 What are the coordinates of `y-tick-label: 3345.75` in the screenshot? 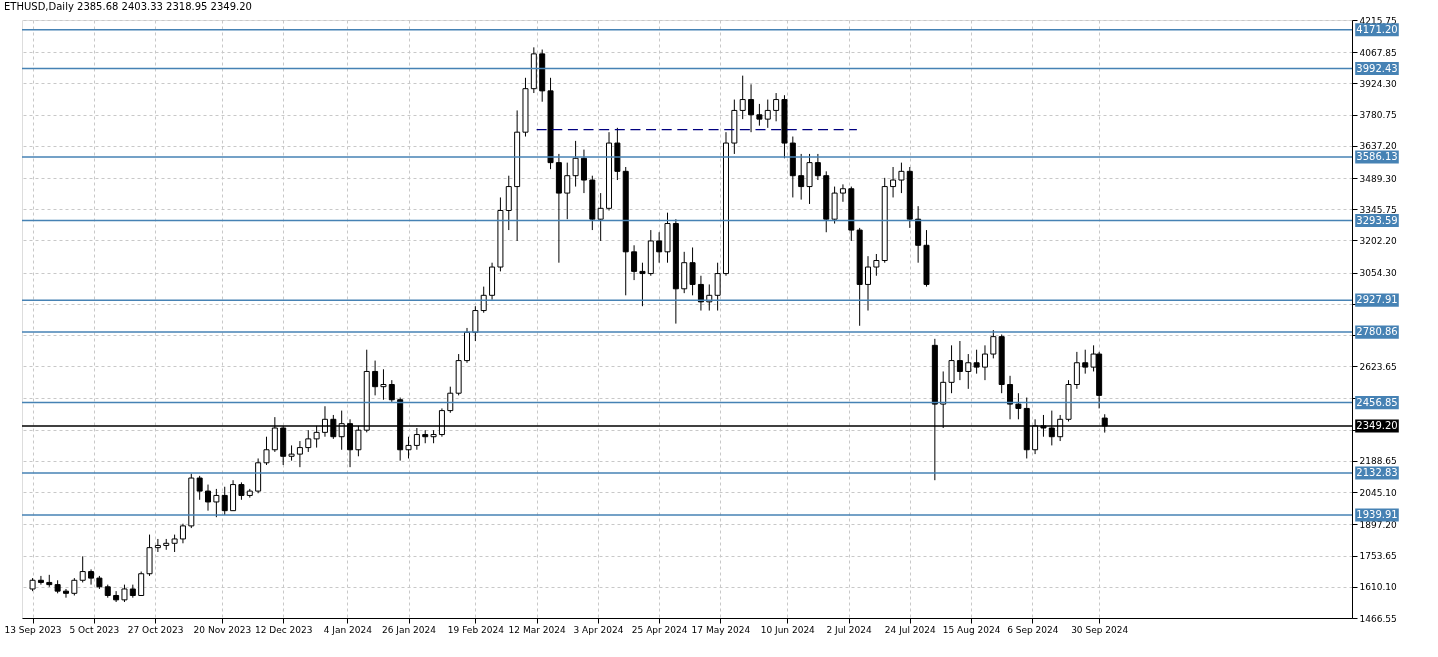 It's located at (1378, 209).